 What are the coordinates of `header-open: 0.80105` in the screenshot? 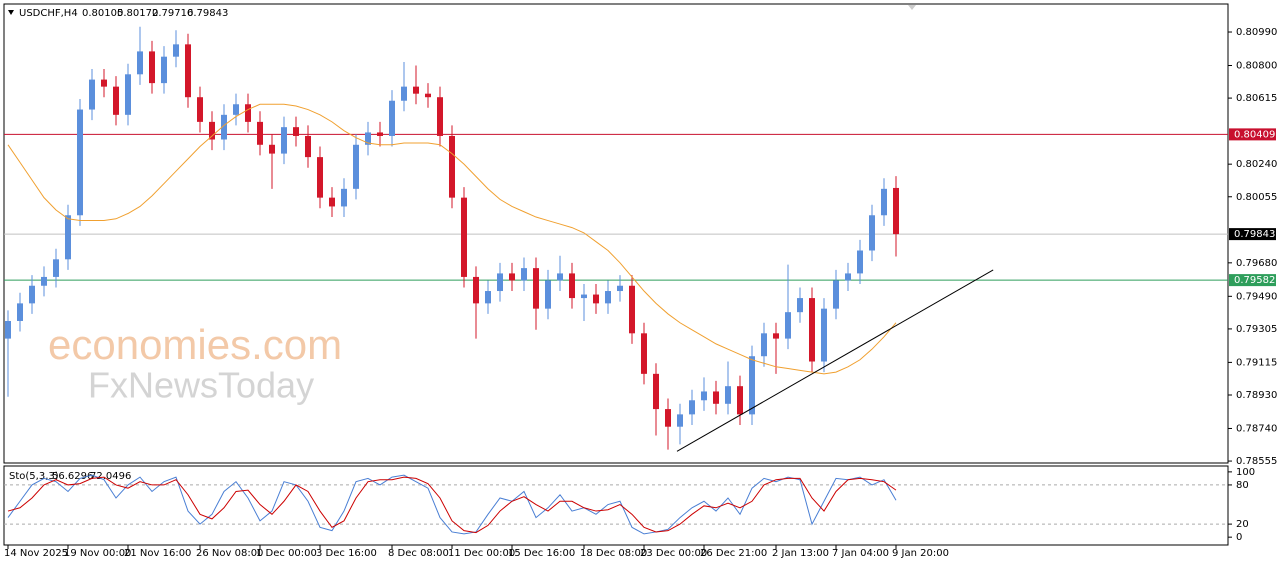 It's located at (102, 13).